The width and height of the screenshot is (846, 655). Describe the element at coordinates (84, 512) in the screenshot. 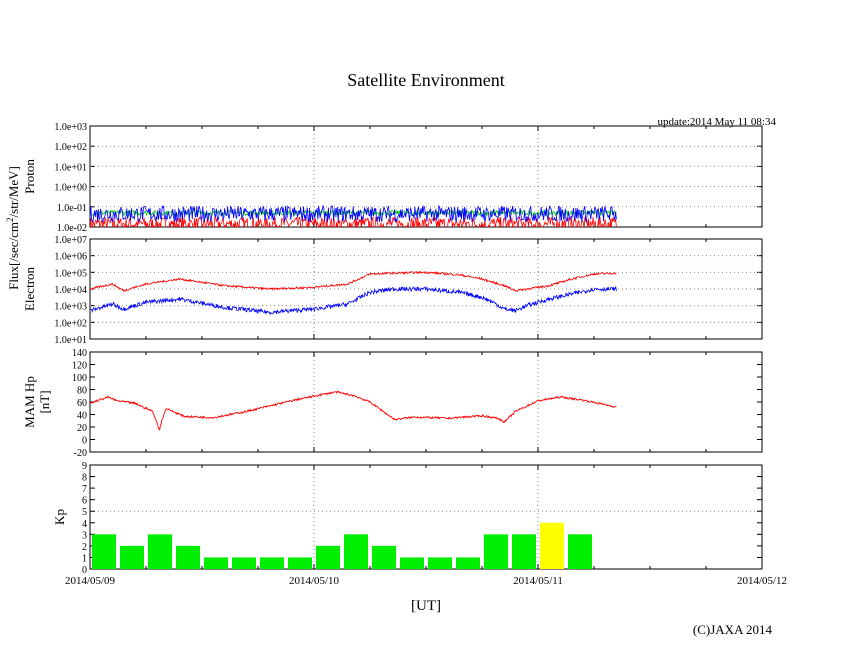

I see `kp-tick-label: 5` at that location.